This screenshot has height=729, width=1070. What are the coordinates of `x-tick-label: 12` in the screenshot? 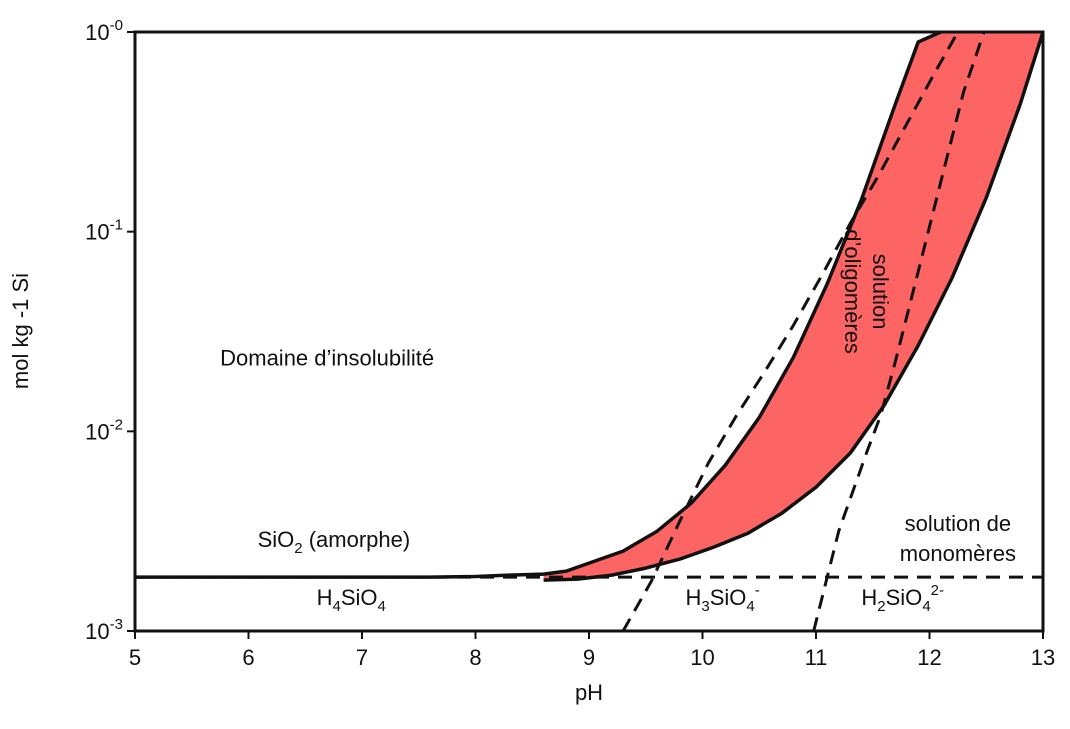 It's located at (929, 657).